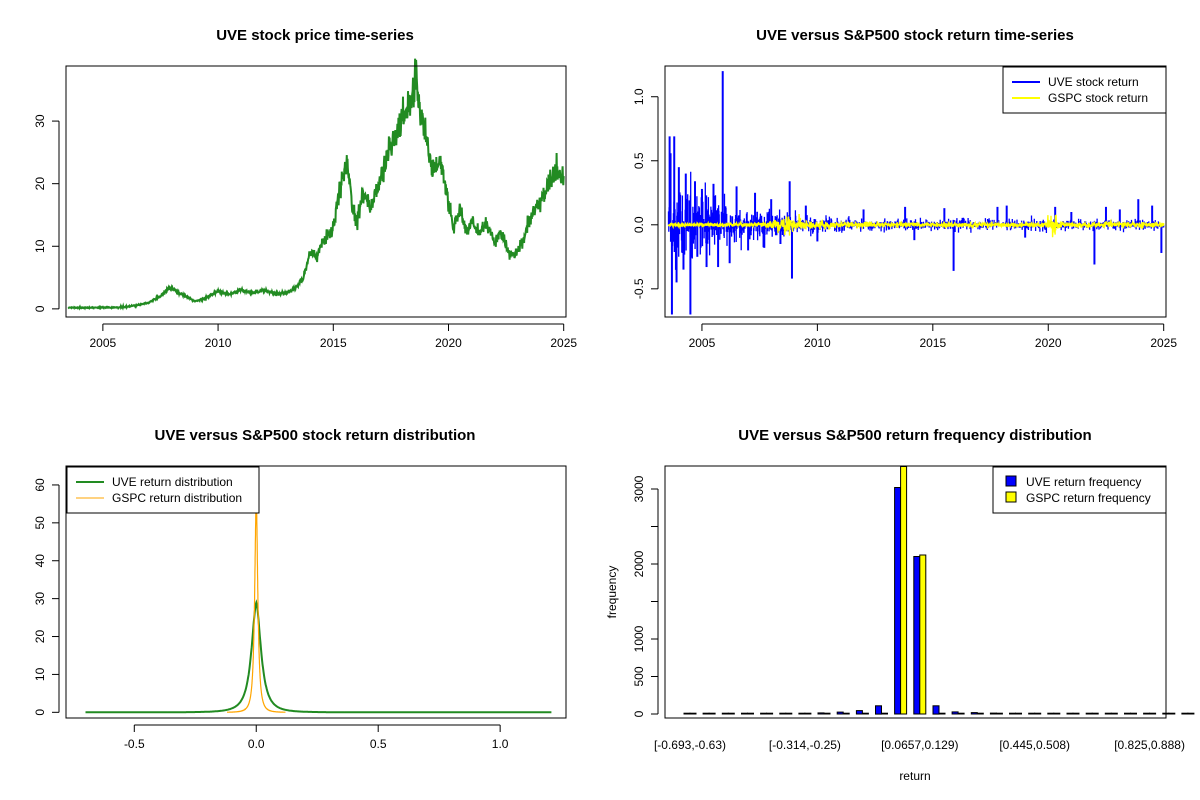  What do you see at coordinates (134, 744) in the screenshot?
I see `x-tick-label: -0.5` at bounding box center [134, 744].